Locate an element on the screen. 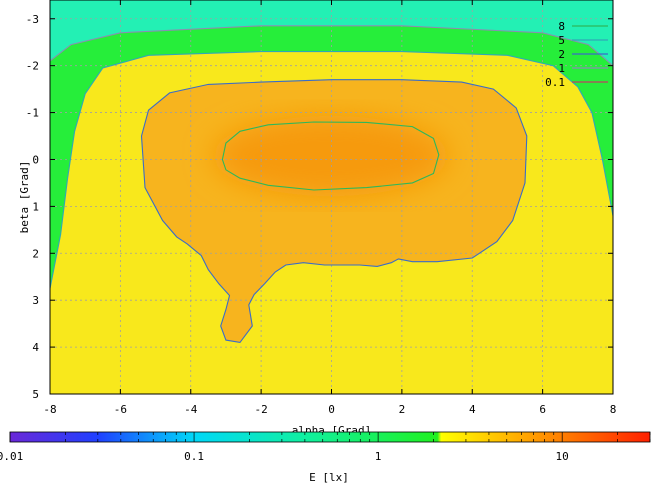 The height and width of the screenshot is (487, 651). colorbar-tick-label: 0.1 is located at coordinates (194, 456).